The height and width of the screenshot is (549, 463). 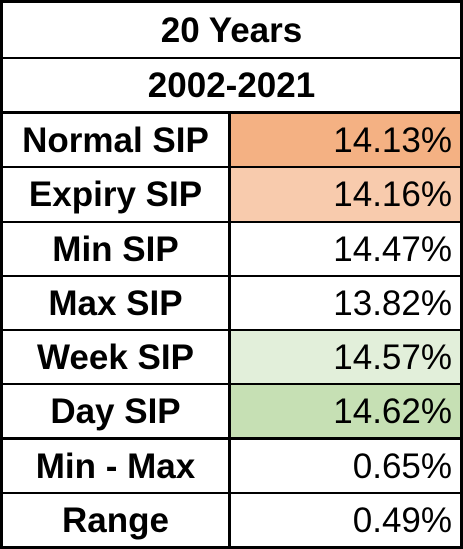 I want to click on row-label: Day SIP, so click(x=117, y=411).